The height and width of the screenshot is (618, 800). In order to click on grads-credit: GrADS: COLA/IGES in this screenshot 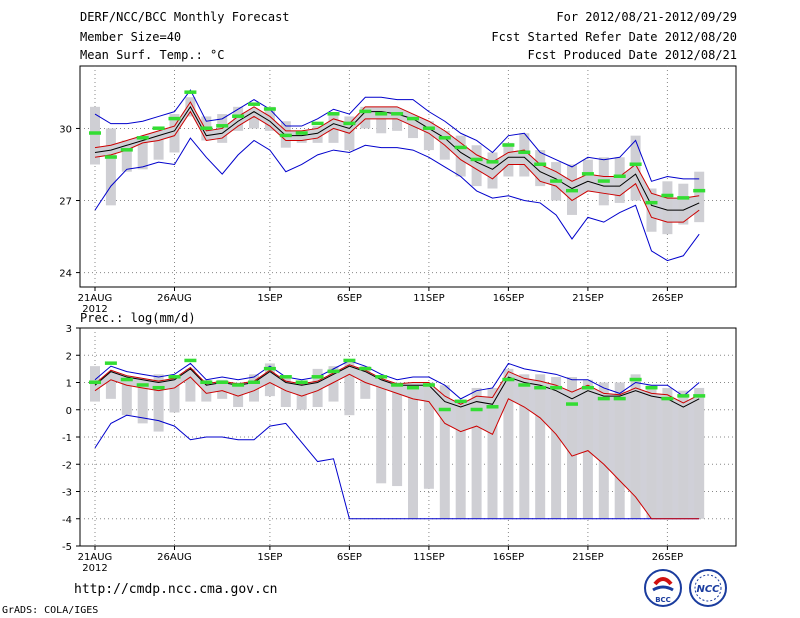, I will do `click(50, 610)`.